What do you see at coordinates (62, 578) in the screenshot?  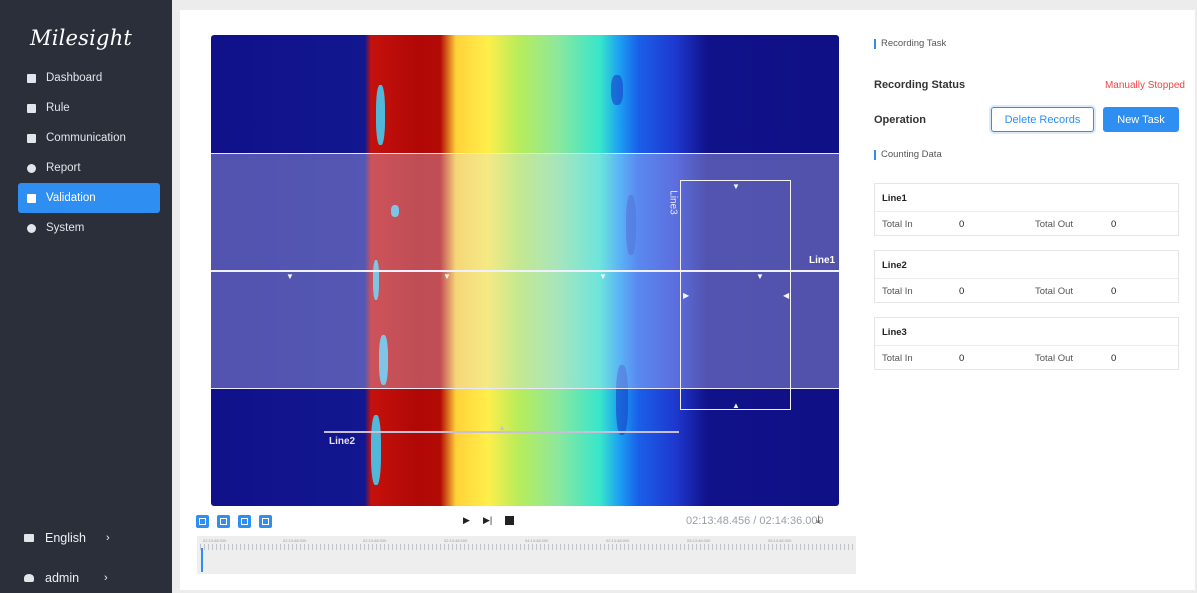 I see `user-label: admin` at bounding box center [62, 578].